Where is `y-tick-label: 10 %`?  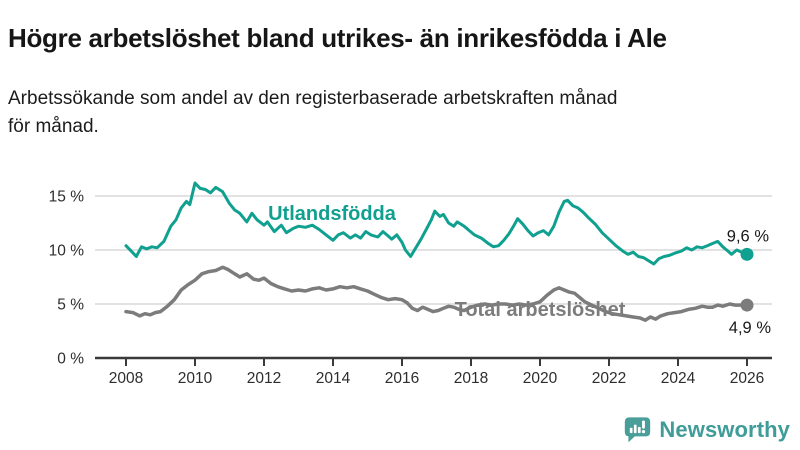 y-tick-label: 10 % is located at coordinates (67, 251).